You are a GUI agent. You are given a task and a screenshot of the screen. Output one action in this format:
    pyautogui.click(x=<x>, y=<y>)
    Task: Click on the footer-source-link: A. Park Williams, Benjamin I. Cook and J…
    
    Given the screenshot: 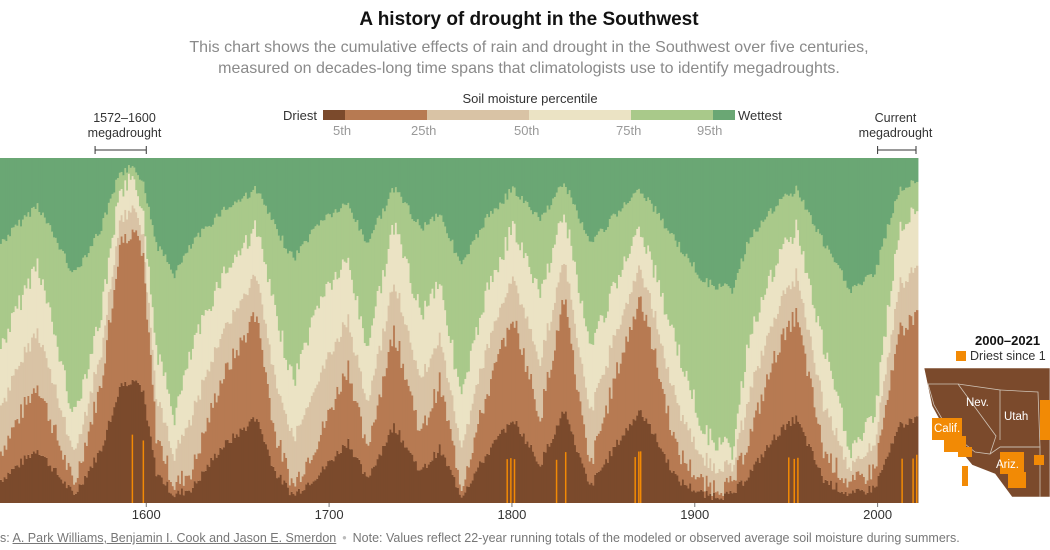 What is the action you would take?
    pyautogui.click(x=174, y=538)
    